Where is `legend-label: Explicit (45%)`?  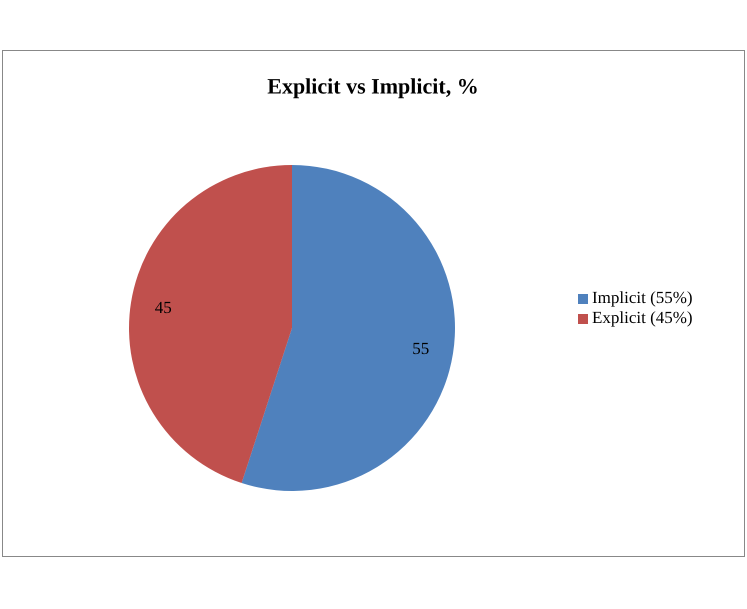
legend-label: Explicit (45%) is located at coordinates (642, 317).